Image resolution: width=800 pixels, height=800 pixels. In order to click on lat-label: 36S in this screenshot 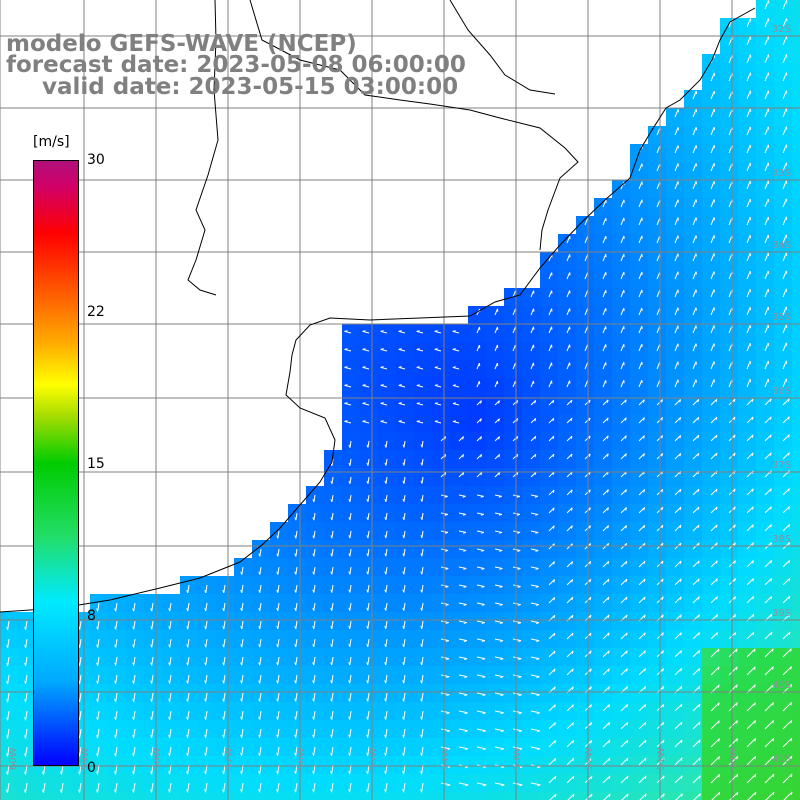, I will do `click(781, 391)`.